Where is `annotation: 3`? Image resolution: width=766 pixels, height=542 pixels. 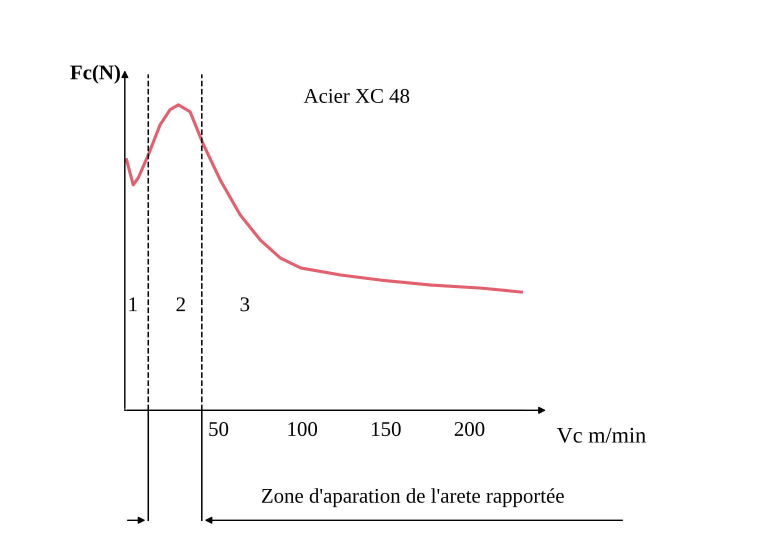
annotation: 3 is located at coordinates (245, 304).